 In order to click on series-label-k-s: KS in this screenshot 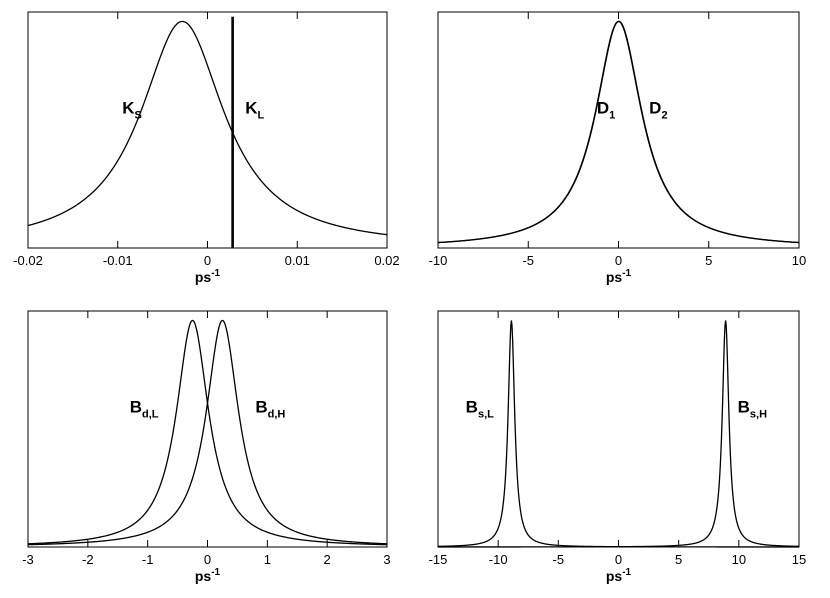, I will do `click(132, 109)`.